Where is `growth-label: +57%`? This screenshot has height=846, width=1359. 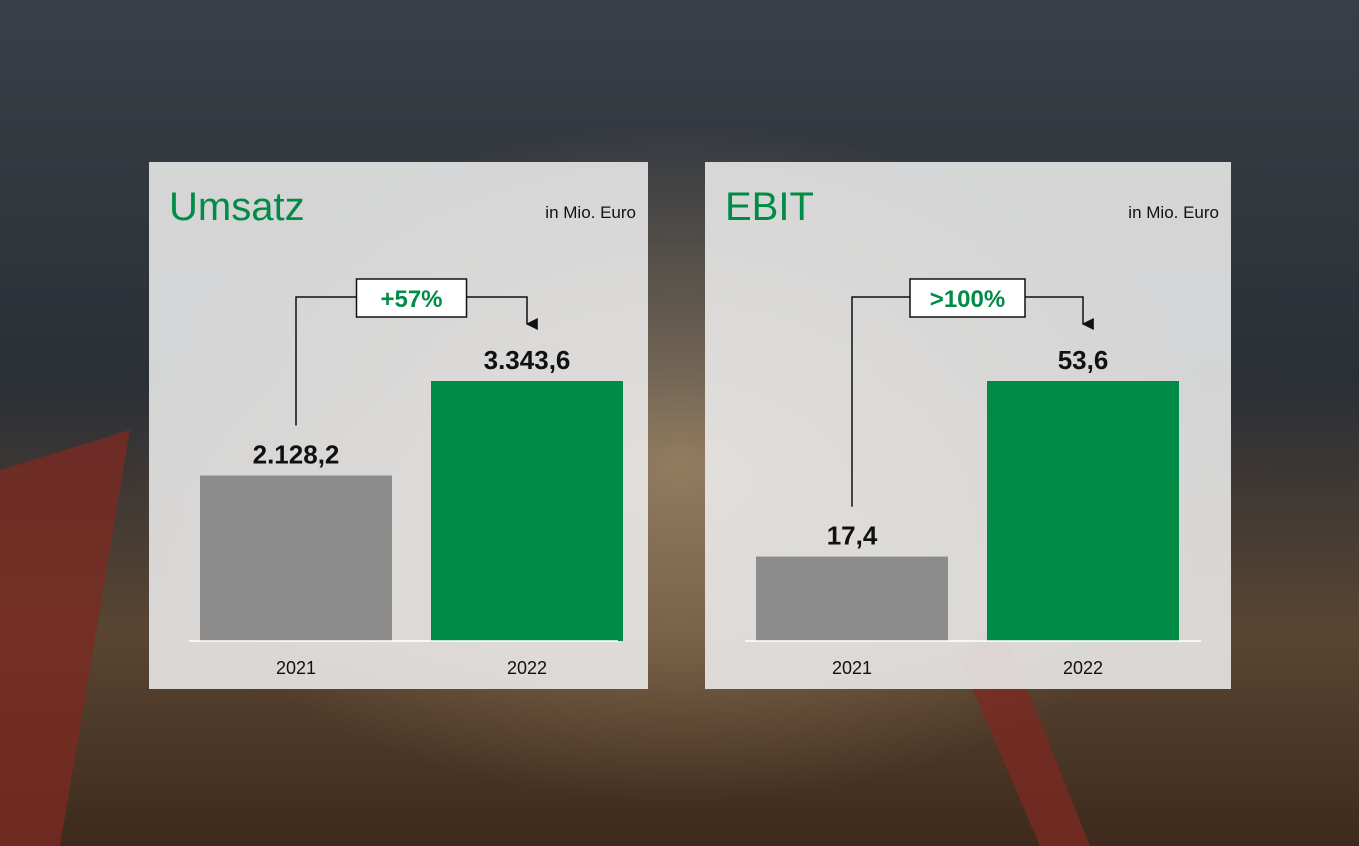 growth-label: +57% is located at coordinates (411, 299).